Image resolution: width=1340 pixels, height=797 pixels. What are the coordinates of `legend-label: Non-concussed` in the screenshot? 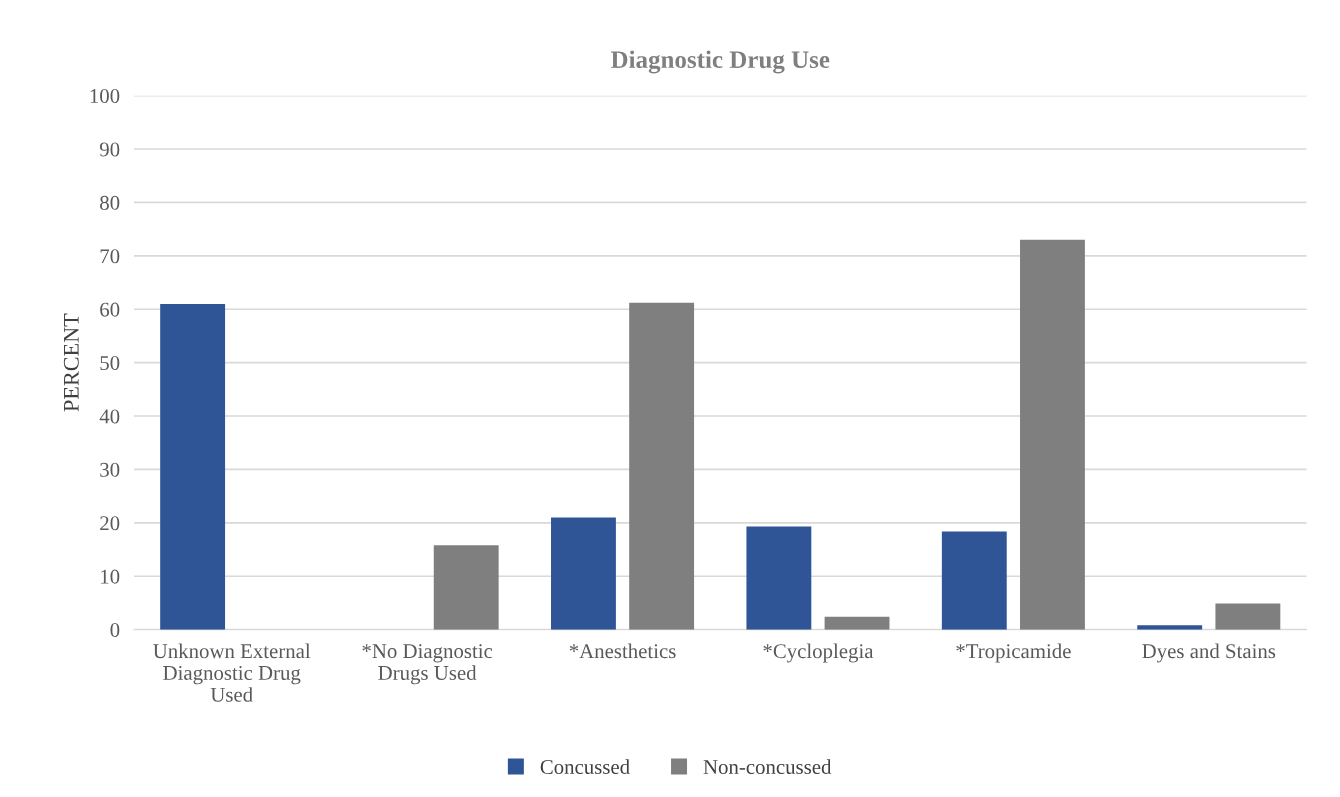 It's located at (767, 767).